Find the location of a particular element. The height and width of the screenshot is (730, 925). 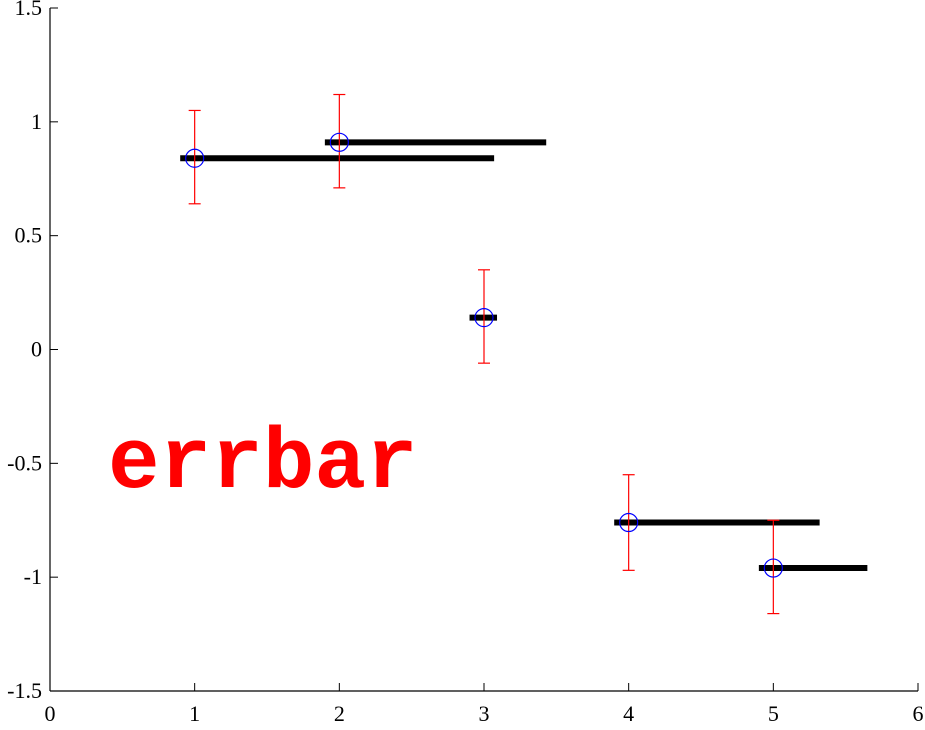

x-tick-label: 6 is located at coordinates (918, 713).